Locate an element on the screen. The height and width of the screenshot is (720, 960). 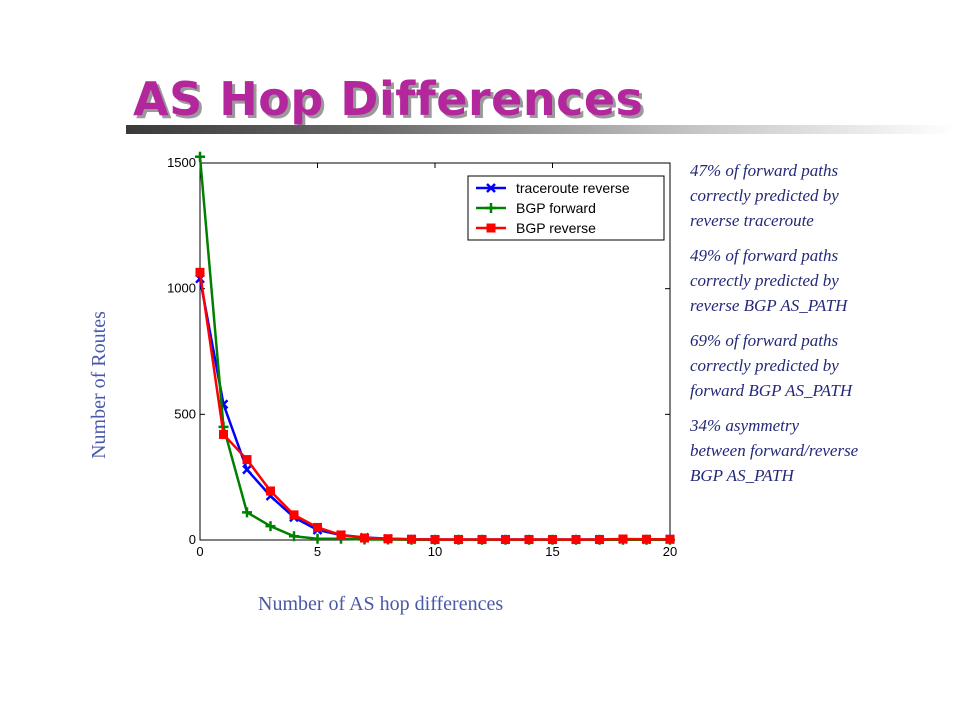
y-axis-label: Number of Routes is located at coordinates (99, 385).